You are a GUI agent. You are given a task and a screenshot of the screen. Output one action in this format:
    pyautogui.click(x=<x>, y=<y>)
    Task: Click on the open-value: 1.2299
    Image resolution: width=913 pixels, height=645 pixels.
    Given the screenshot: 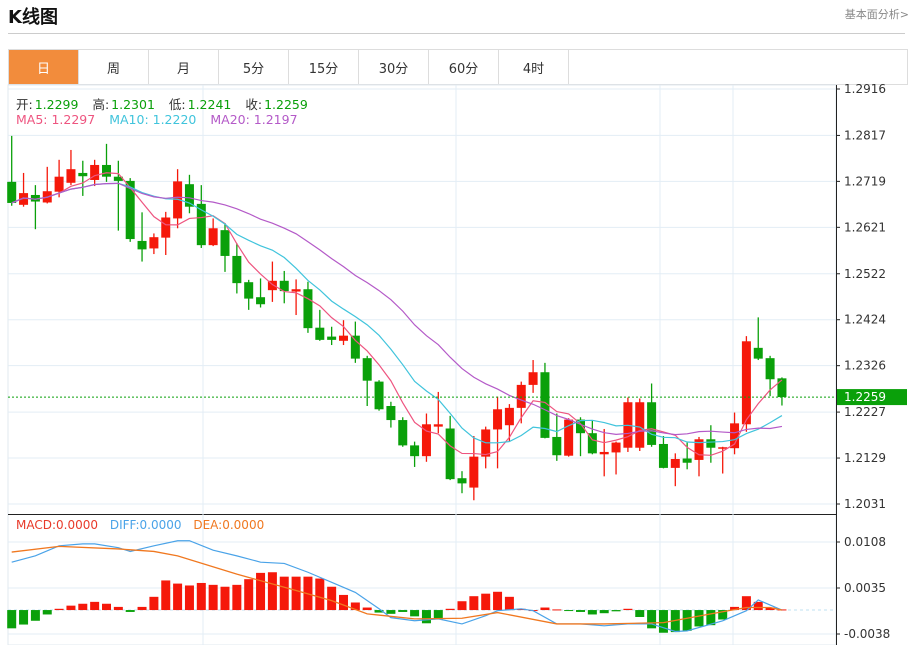 What is the action you would take?
    pyautogui.click(x=56, y=104)
    